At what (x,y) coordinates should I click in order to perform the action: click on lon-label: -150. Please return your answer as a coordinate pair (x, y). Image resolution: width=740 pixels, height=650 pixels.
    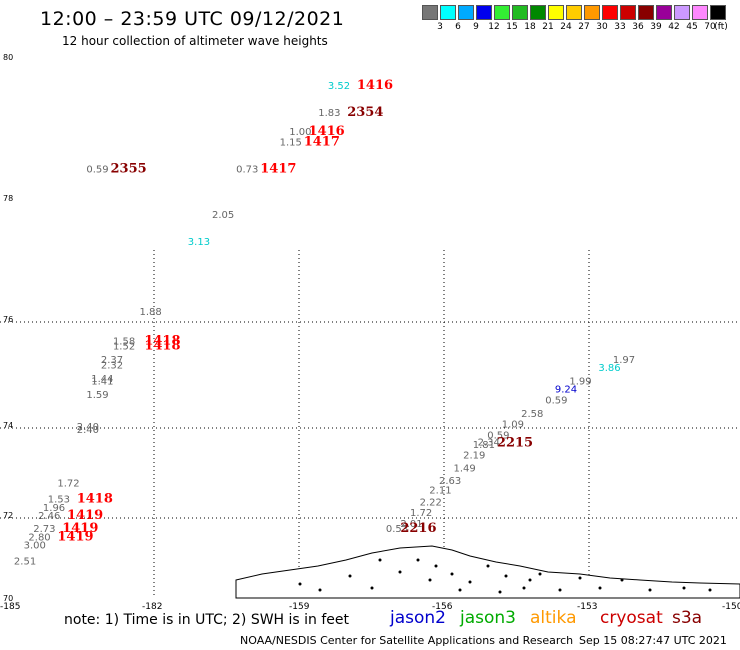
    Looking at the image, I should click on (731, 607).